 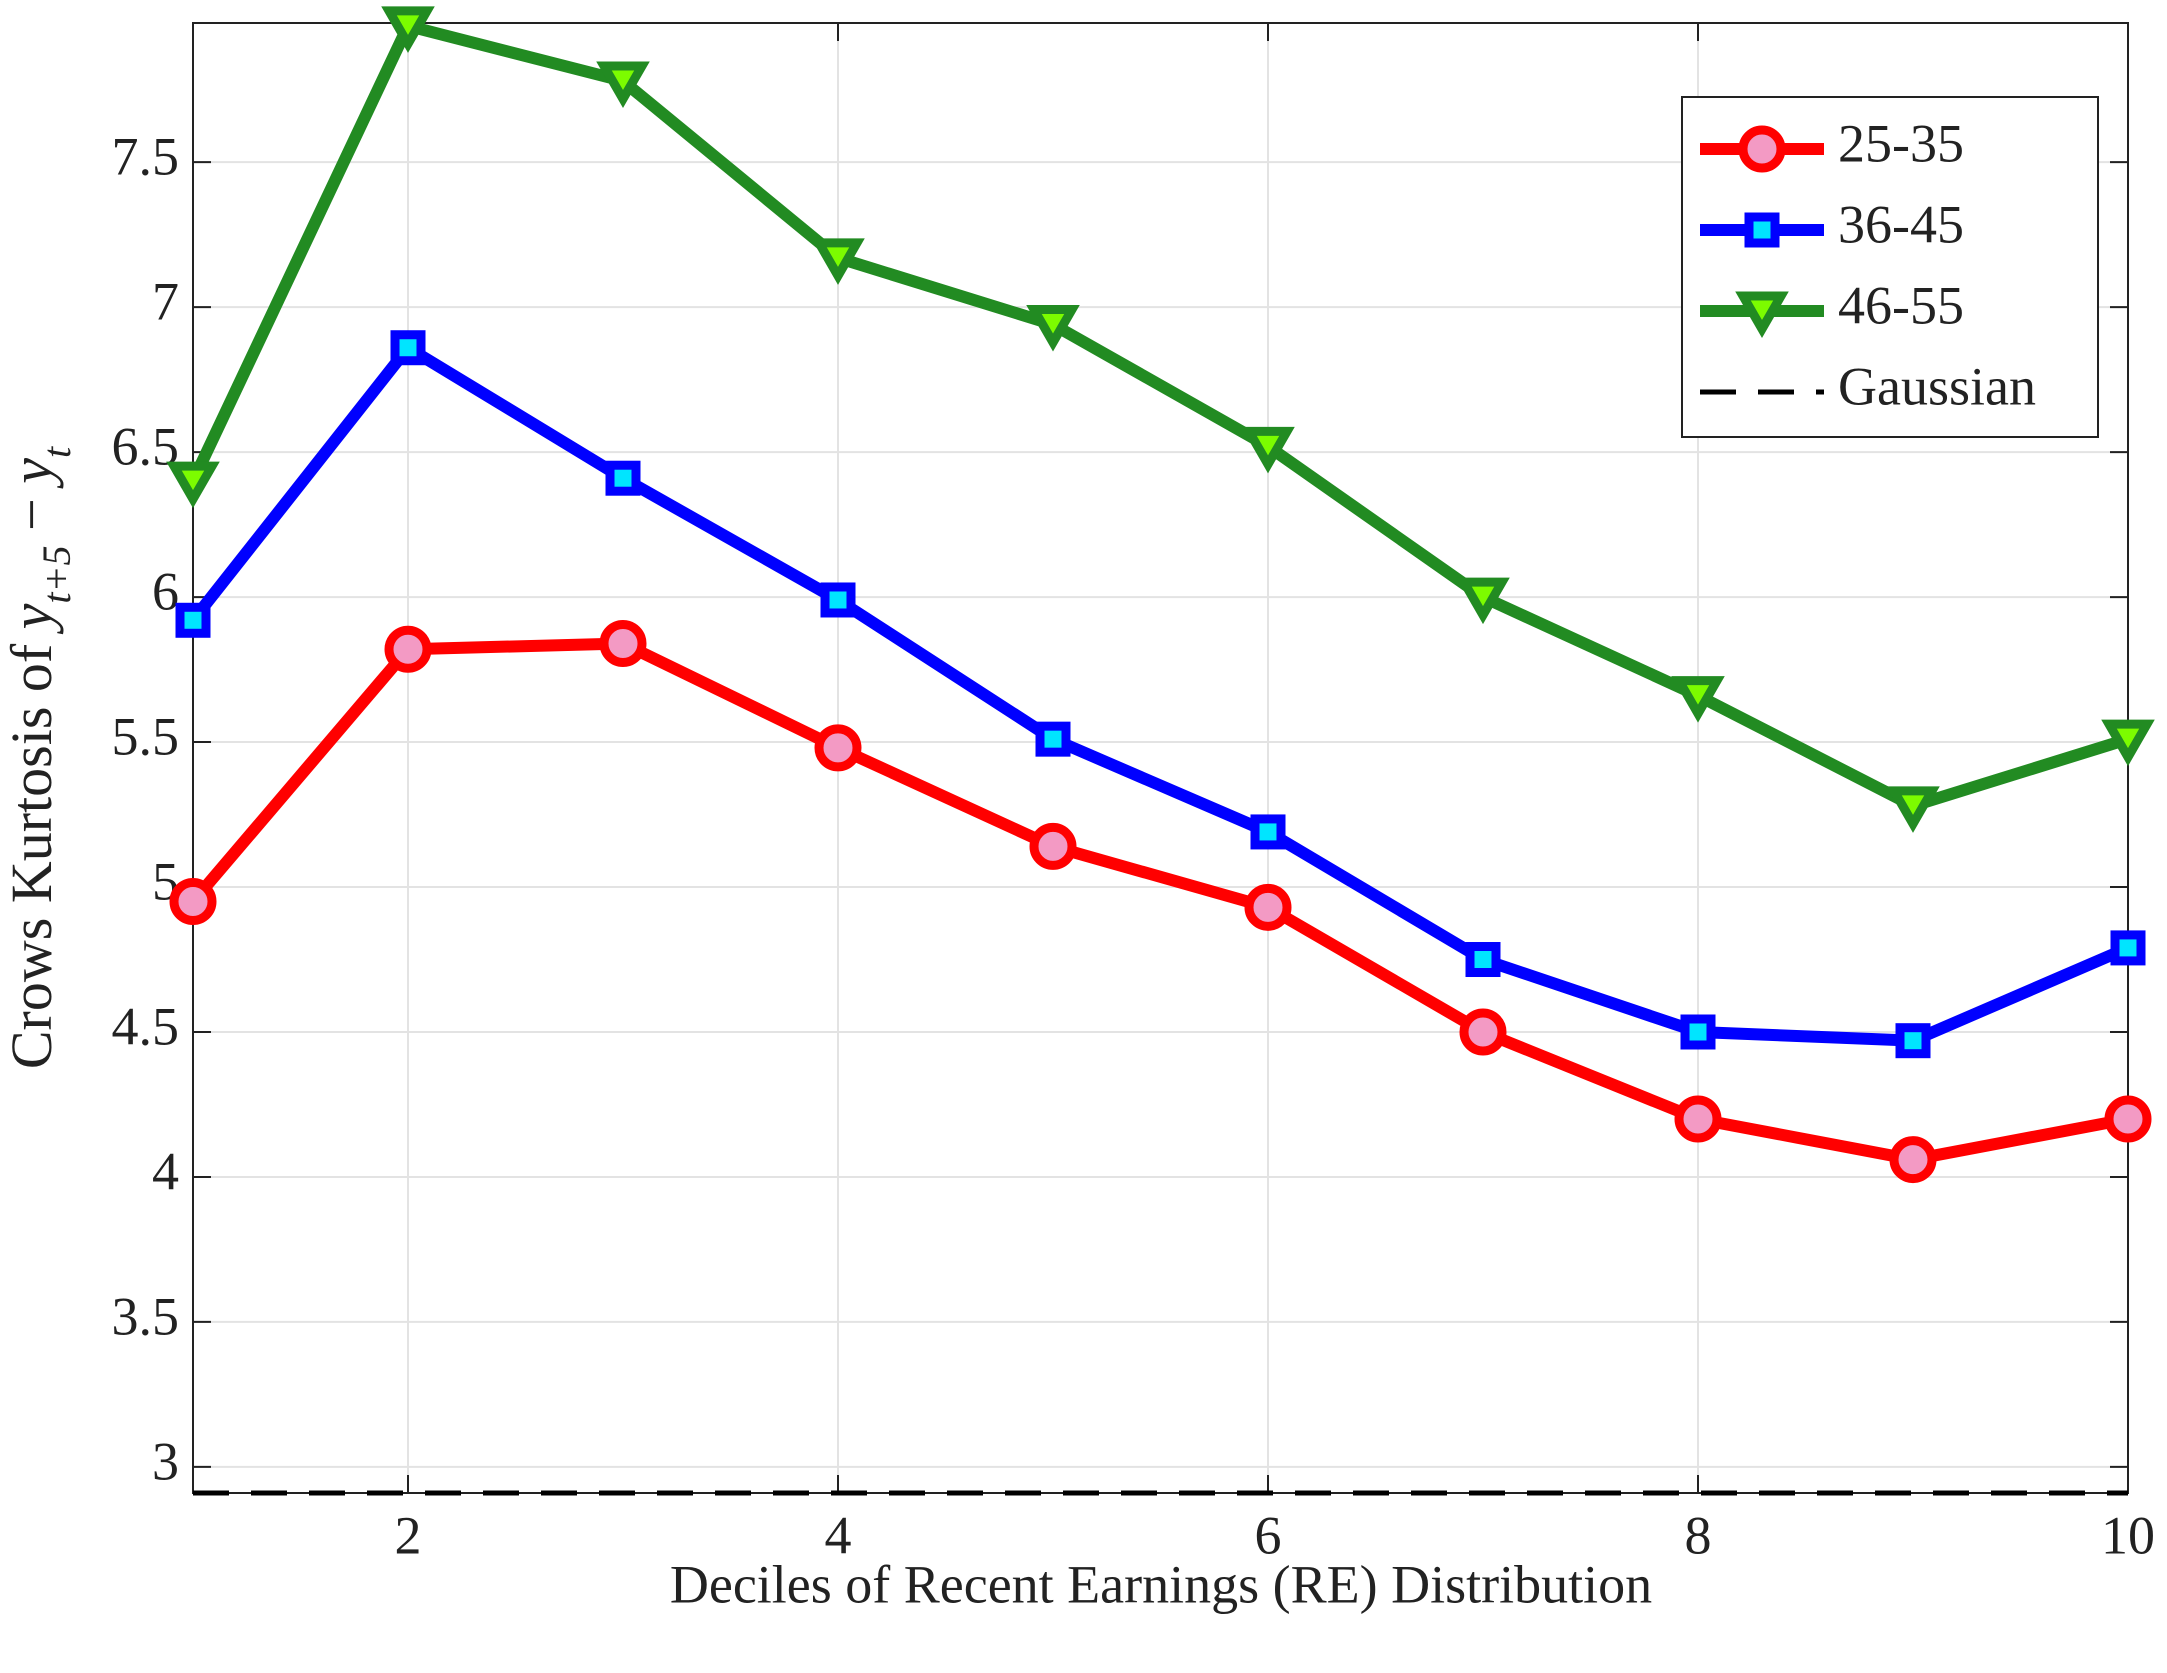 I want to click on legend-label: 46-55, so click(x=1901, y=305).